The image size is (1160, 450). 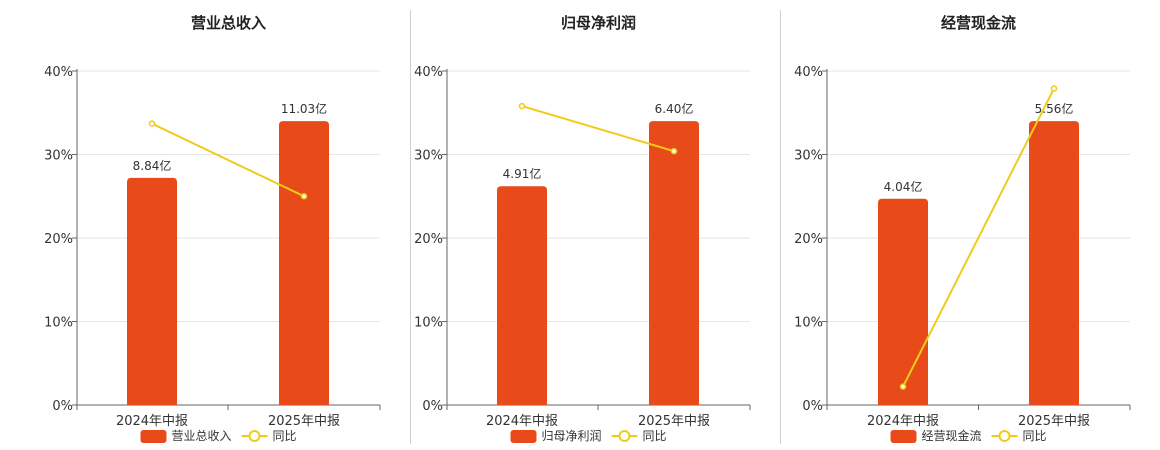 I want to click on bar-data-label: 4.04亿, so click(x=903, y=186).